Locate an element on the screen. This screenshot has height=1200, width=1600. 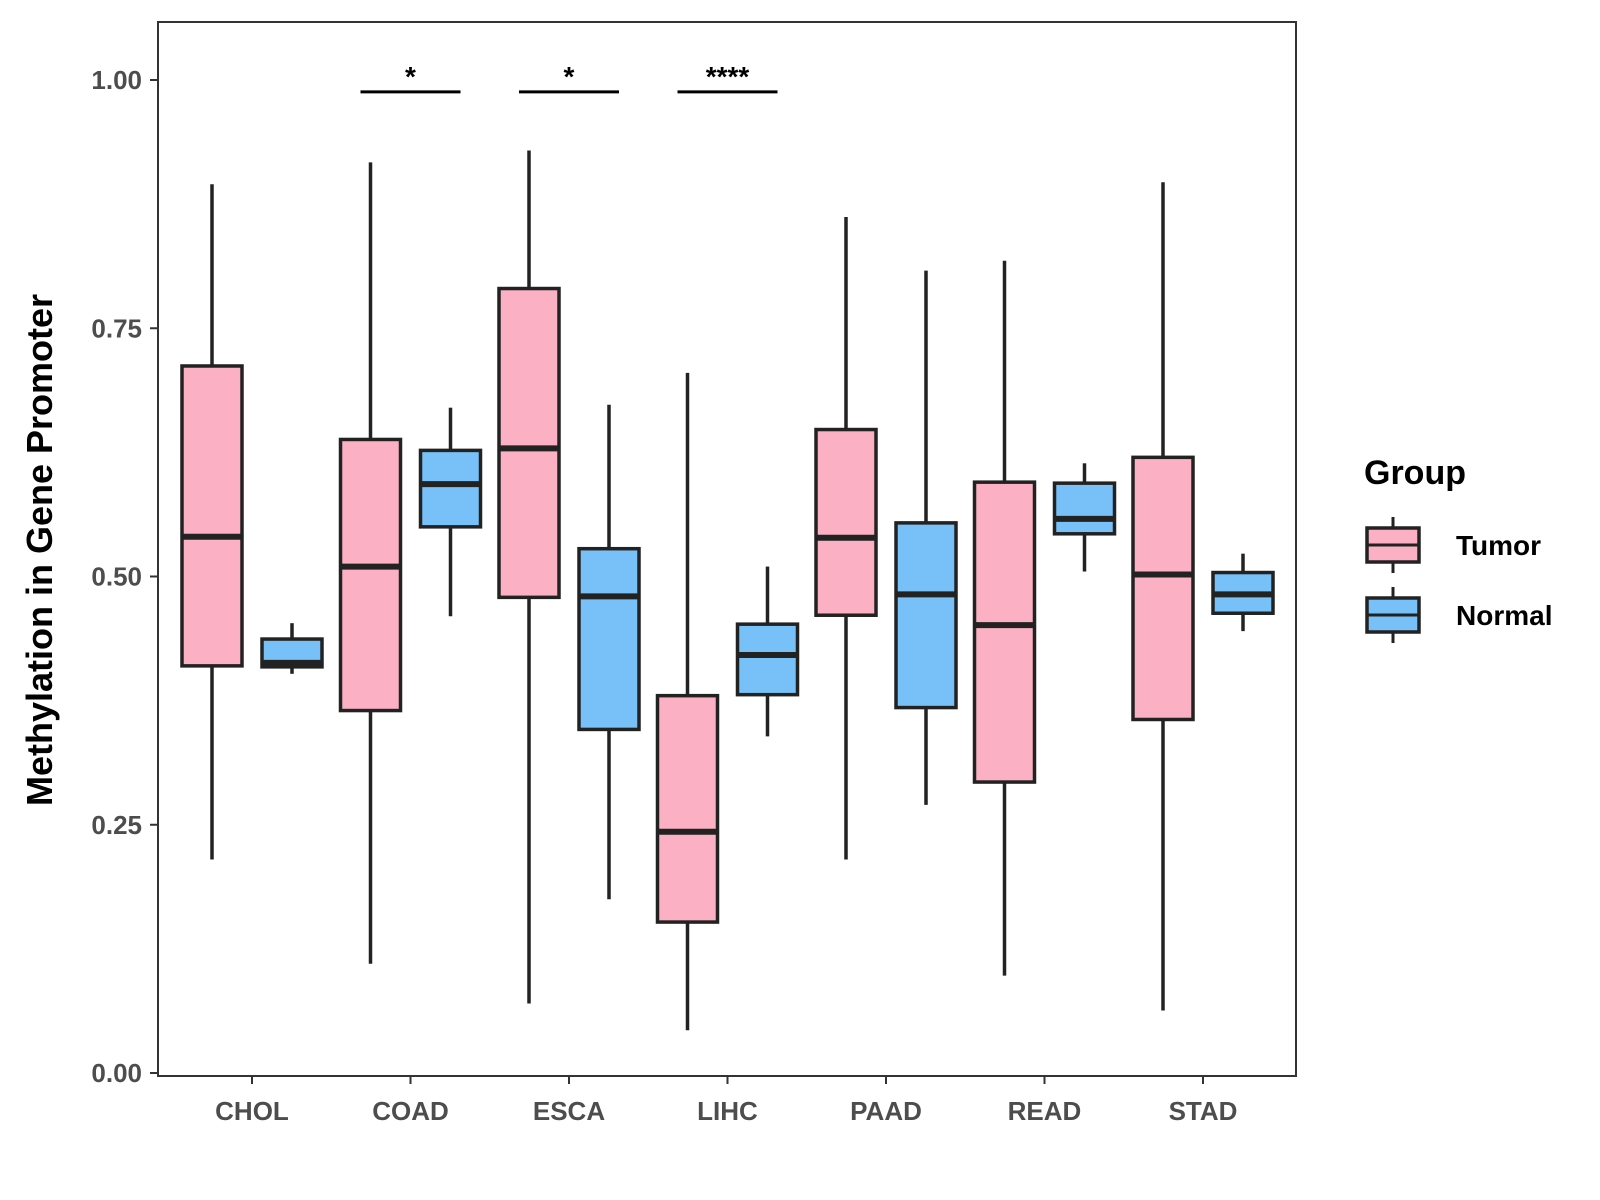
x-tick-label: LIHC is located at coordinates (727, 1111).